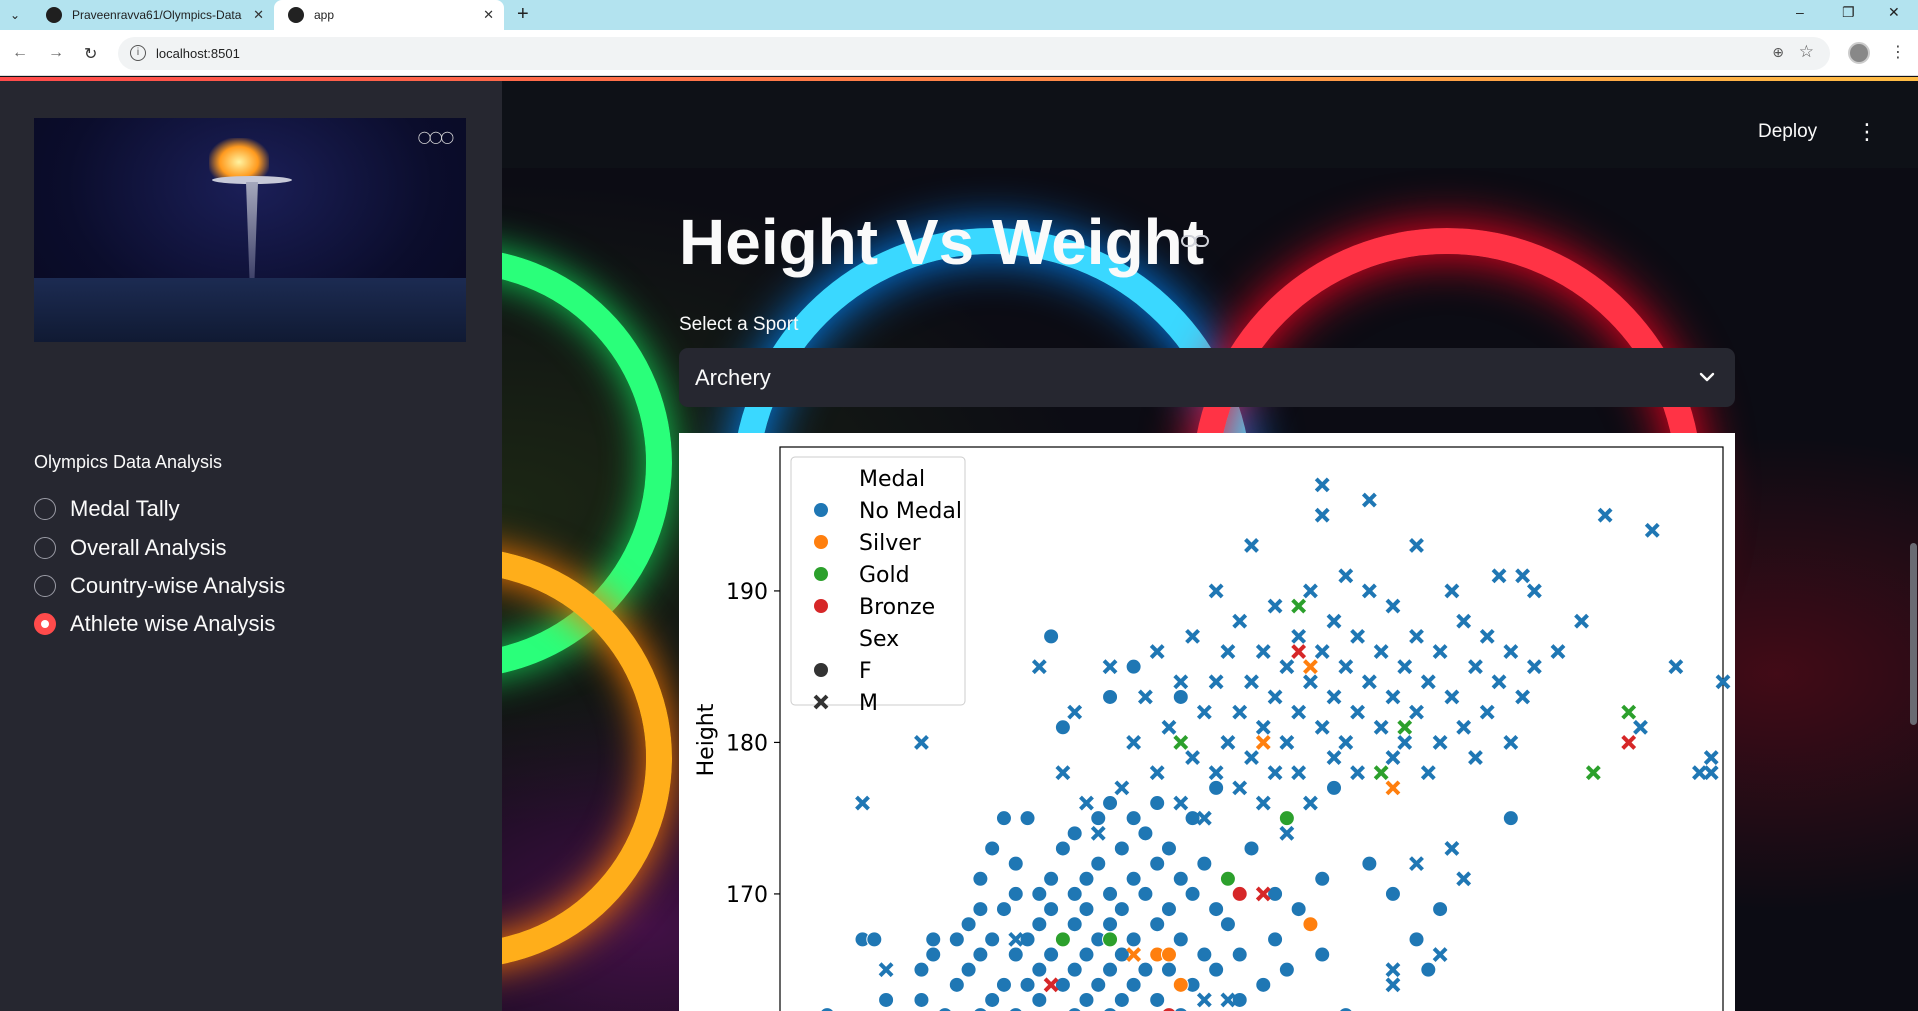 Image resolution: width=1918 pixels, height=1011 pixels. I want to click on radio-option-overall-analysis: Overall Analysis, so click(130, 548).